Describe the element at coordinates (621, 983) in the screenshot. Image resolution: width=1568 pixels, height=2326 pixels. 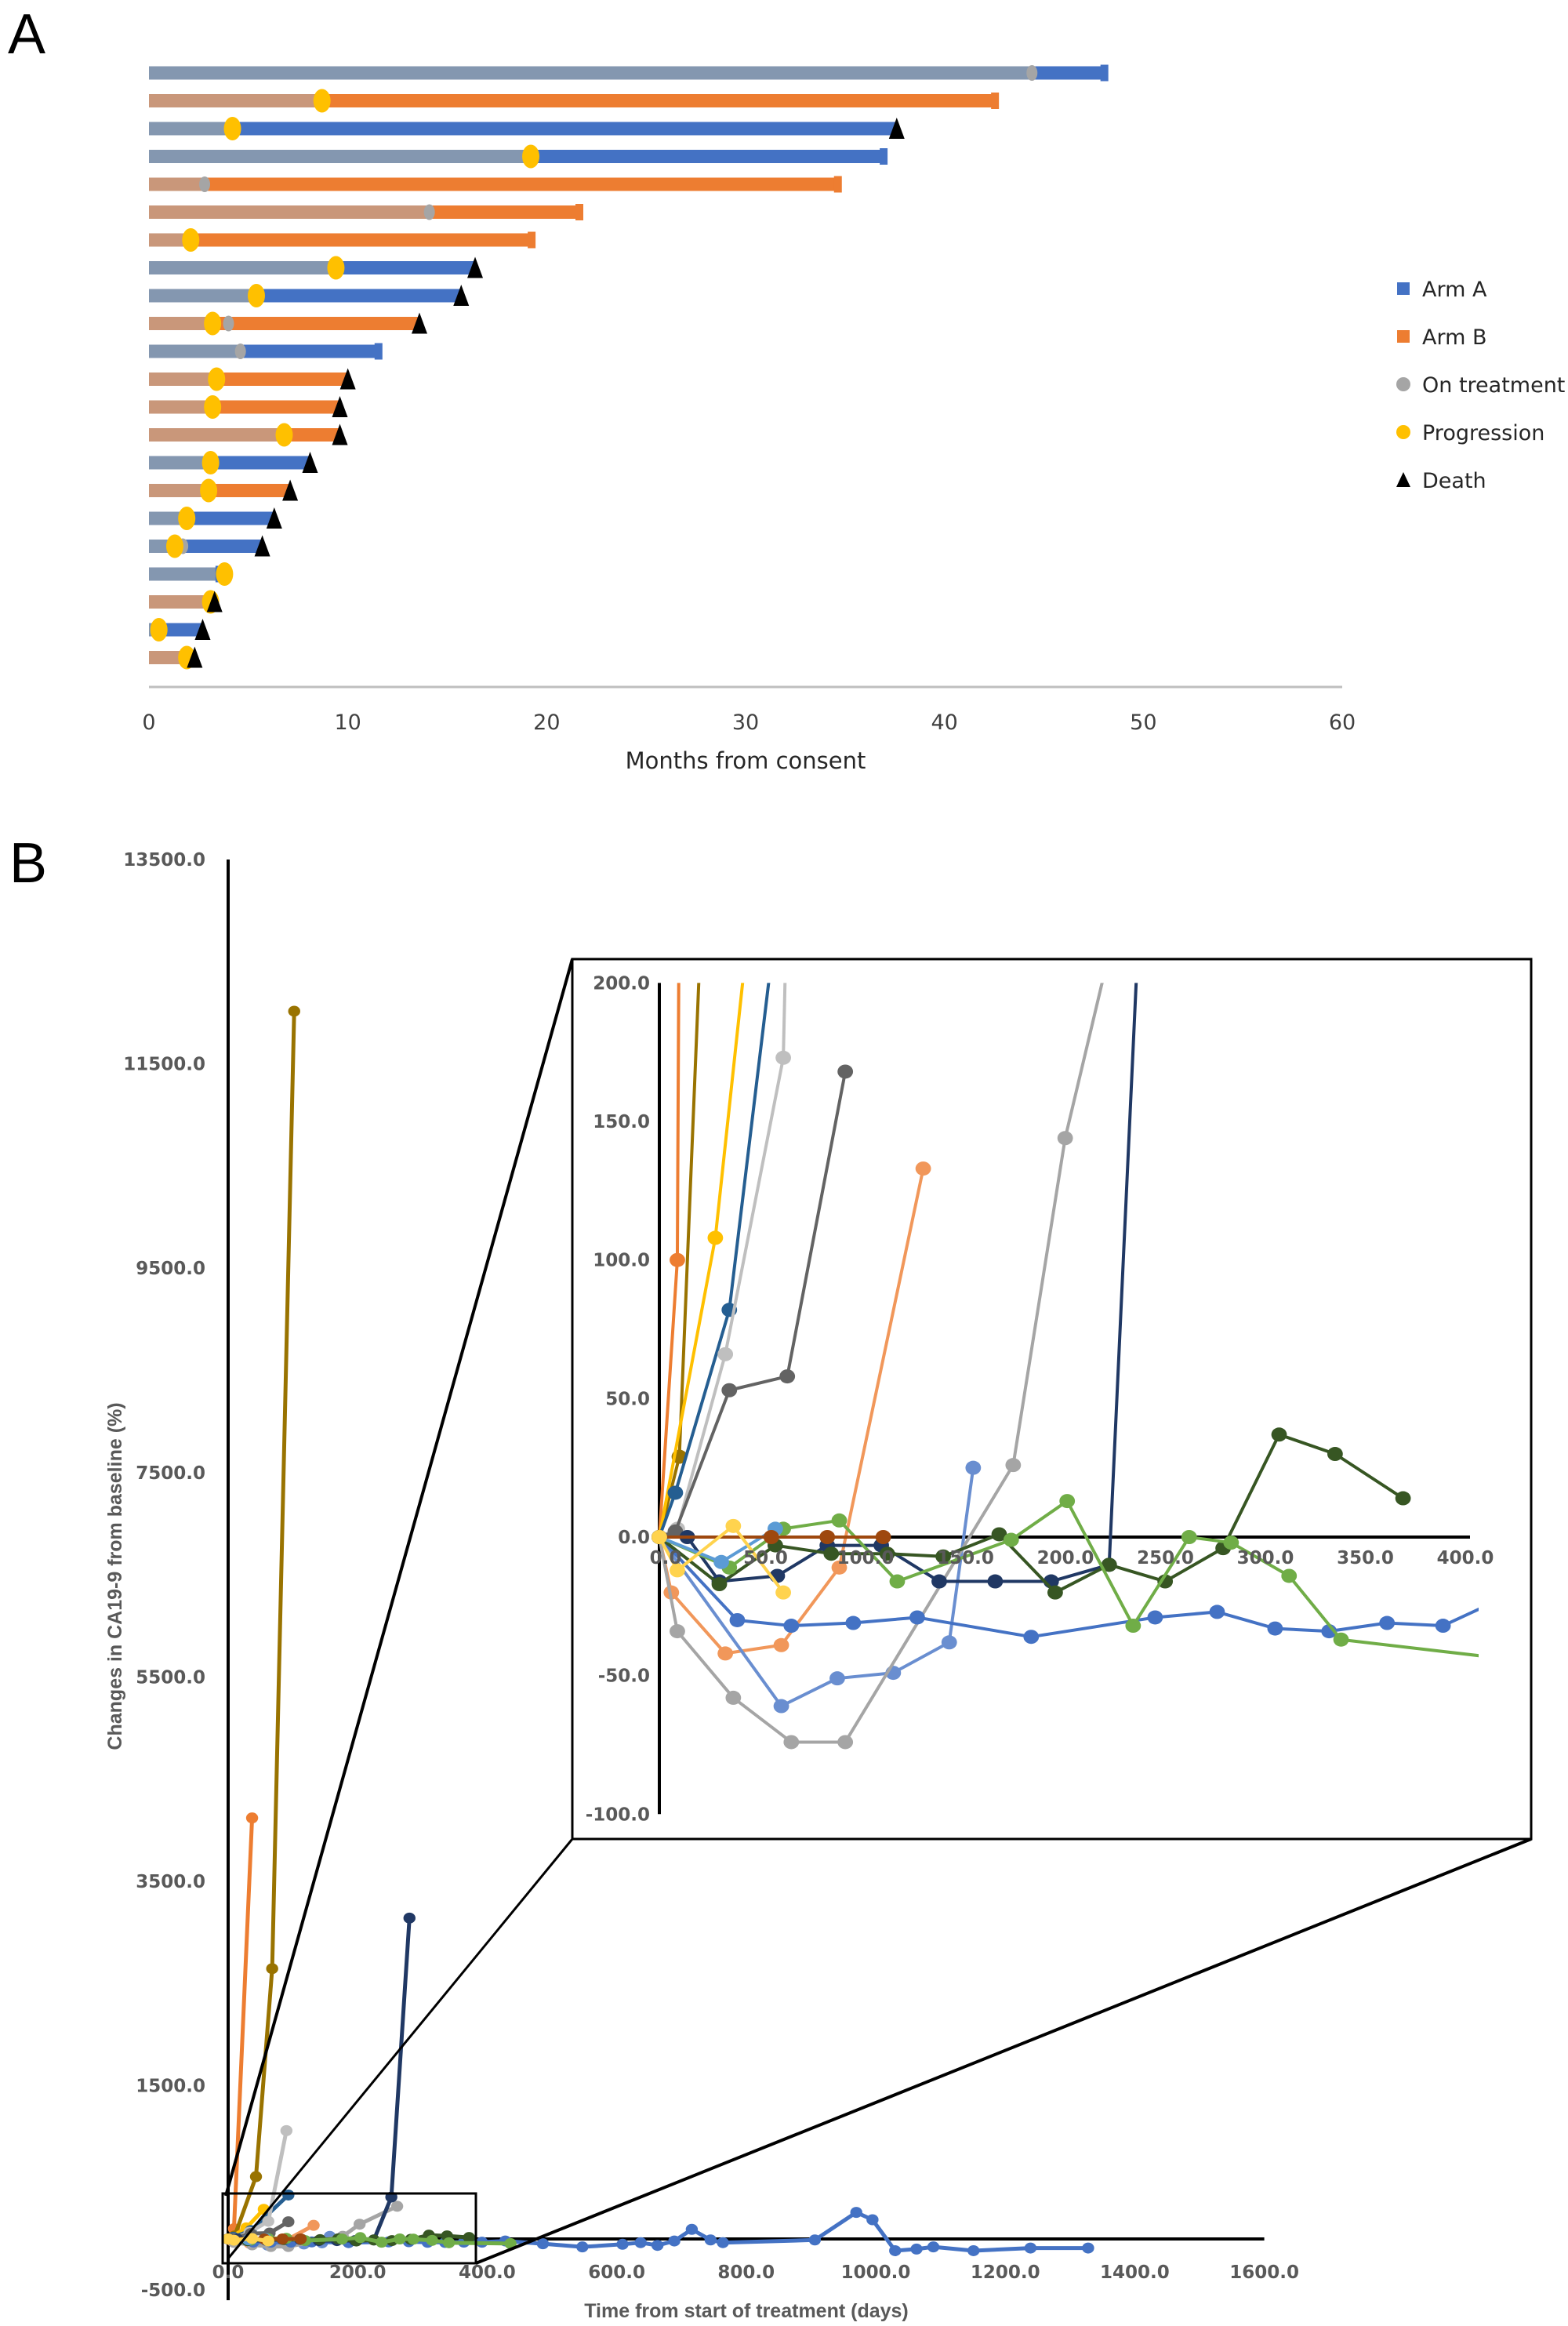
I see `inset-y-tick-label: 200.0` at that location.